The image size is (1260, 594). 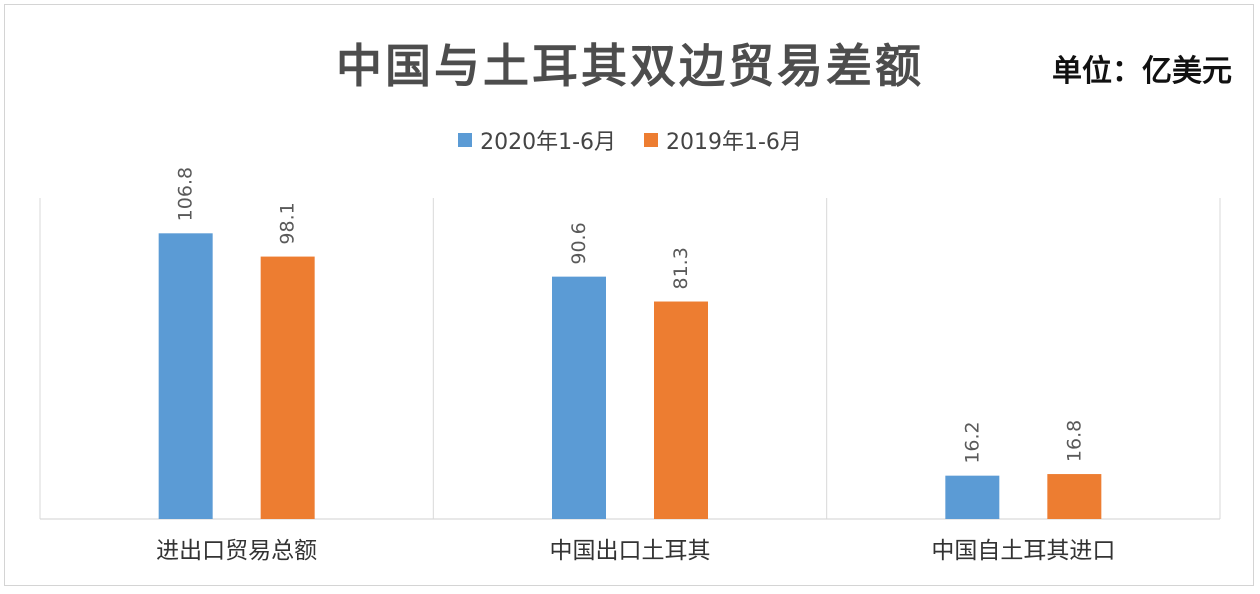 I want to click on category-label: 进出口贸易总额, so click(x=236, y=551).